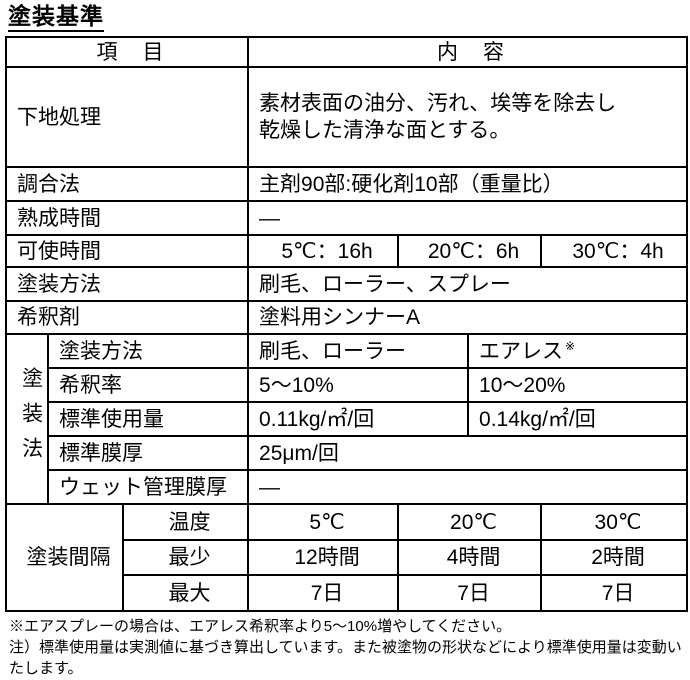 The image size is (690, 680). Describe the element at coordinates (468, 284) in the screenshot. I see `cell-application-method: 刷毛、ローラー、スプレー` at that location.